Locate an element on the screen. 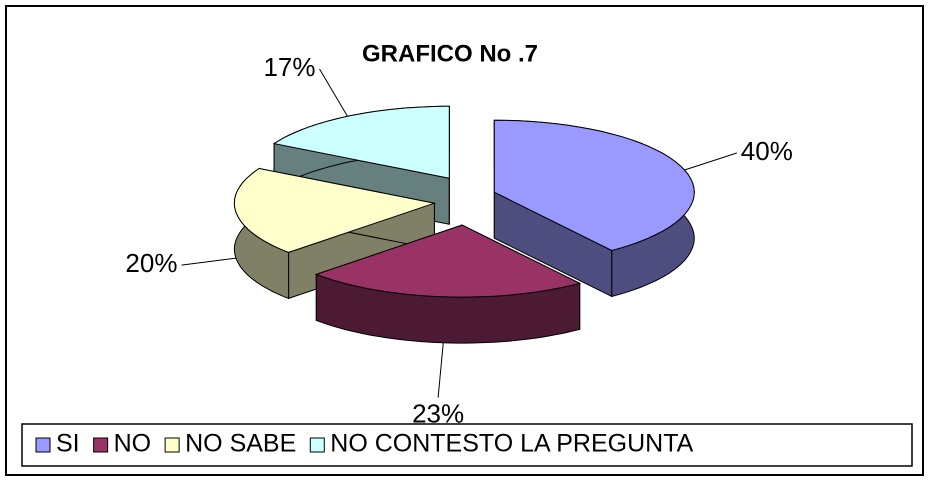 The image size is (929, 481). legend-label: NO CONTESTO LA PREGUNTA is located at coordinates (511, 444).